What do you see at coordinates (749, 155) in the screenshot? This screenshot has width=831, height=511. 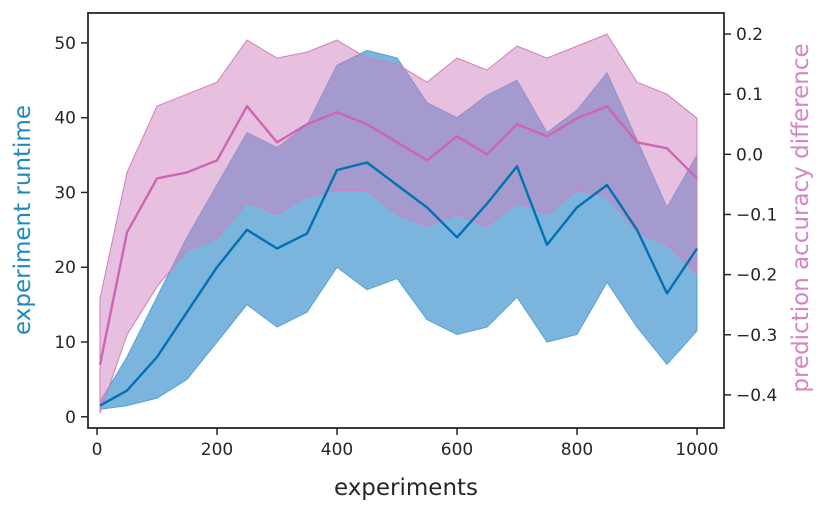 I see `y-right-tick-label: 0.0` at bounding box center [749, 155].